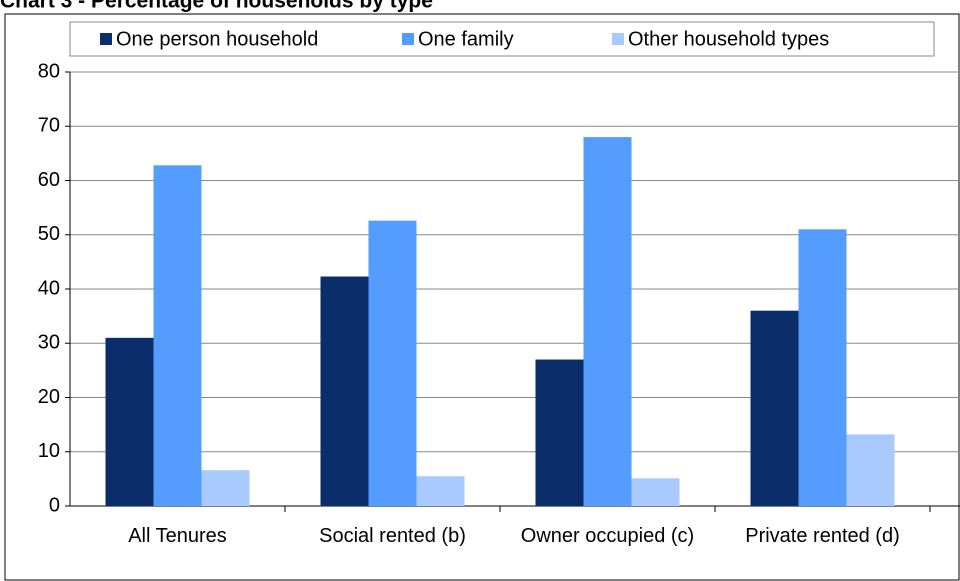 The image size is (960, 581). Describe the element at coordinates (217, 39) in the screenshot. I see `legend-label: One person household` at that location.